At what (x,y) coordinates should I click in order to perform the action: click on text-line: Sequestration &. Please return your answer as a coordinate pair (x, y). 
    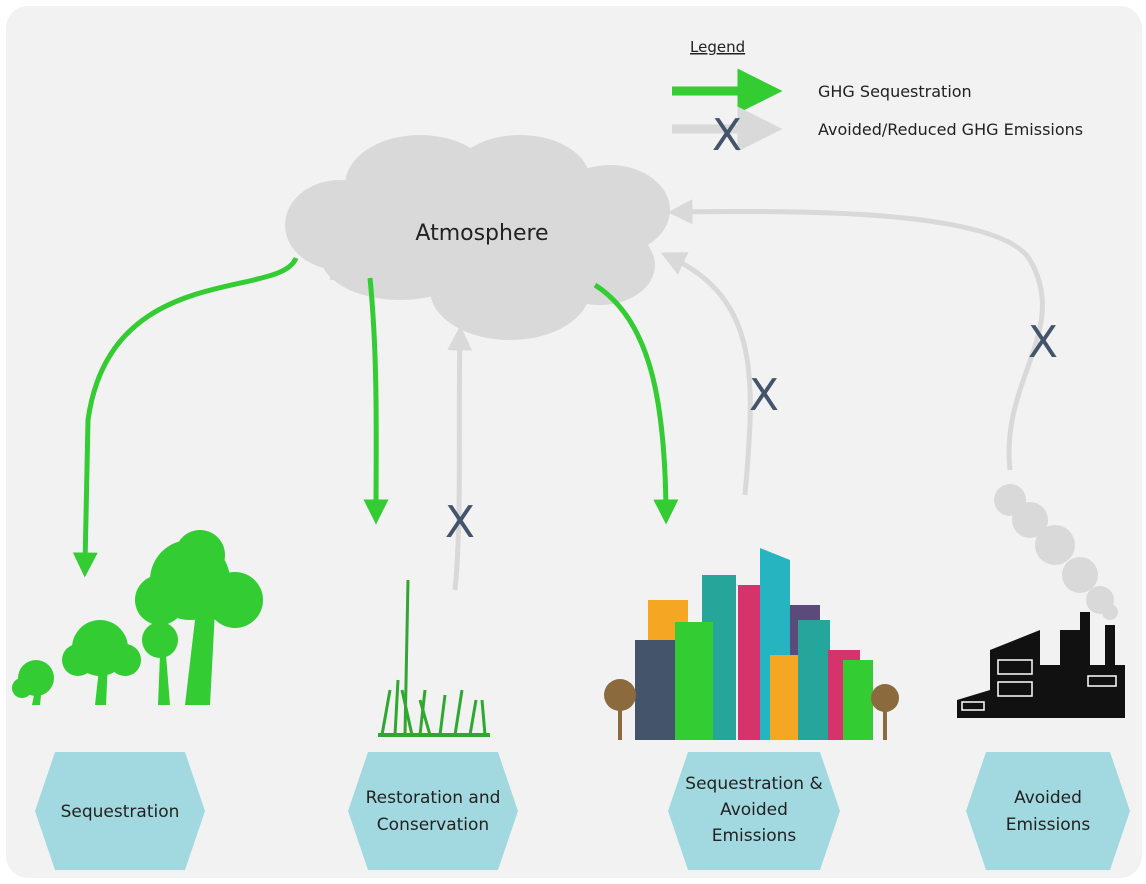
    Looking at the image, I should click on (753, 784).